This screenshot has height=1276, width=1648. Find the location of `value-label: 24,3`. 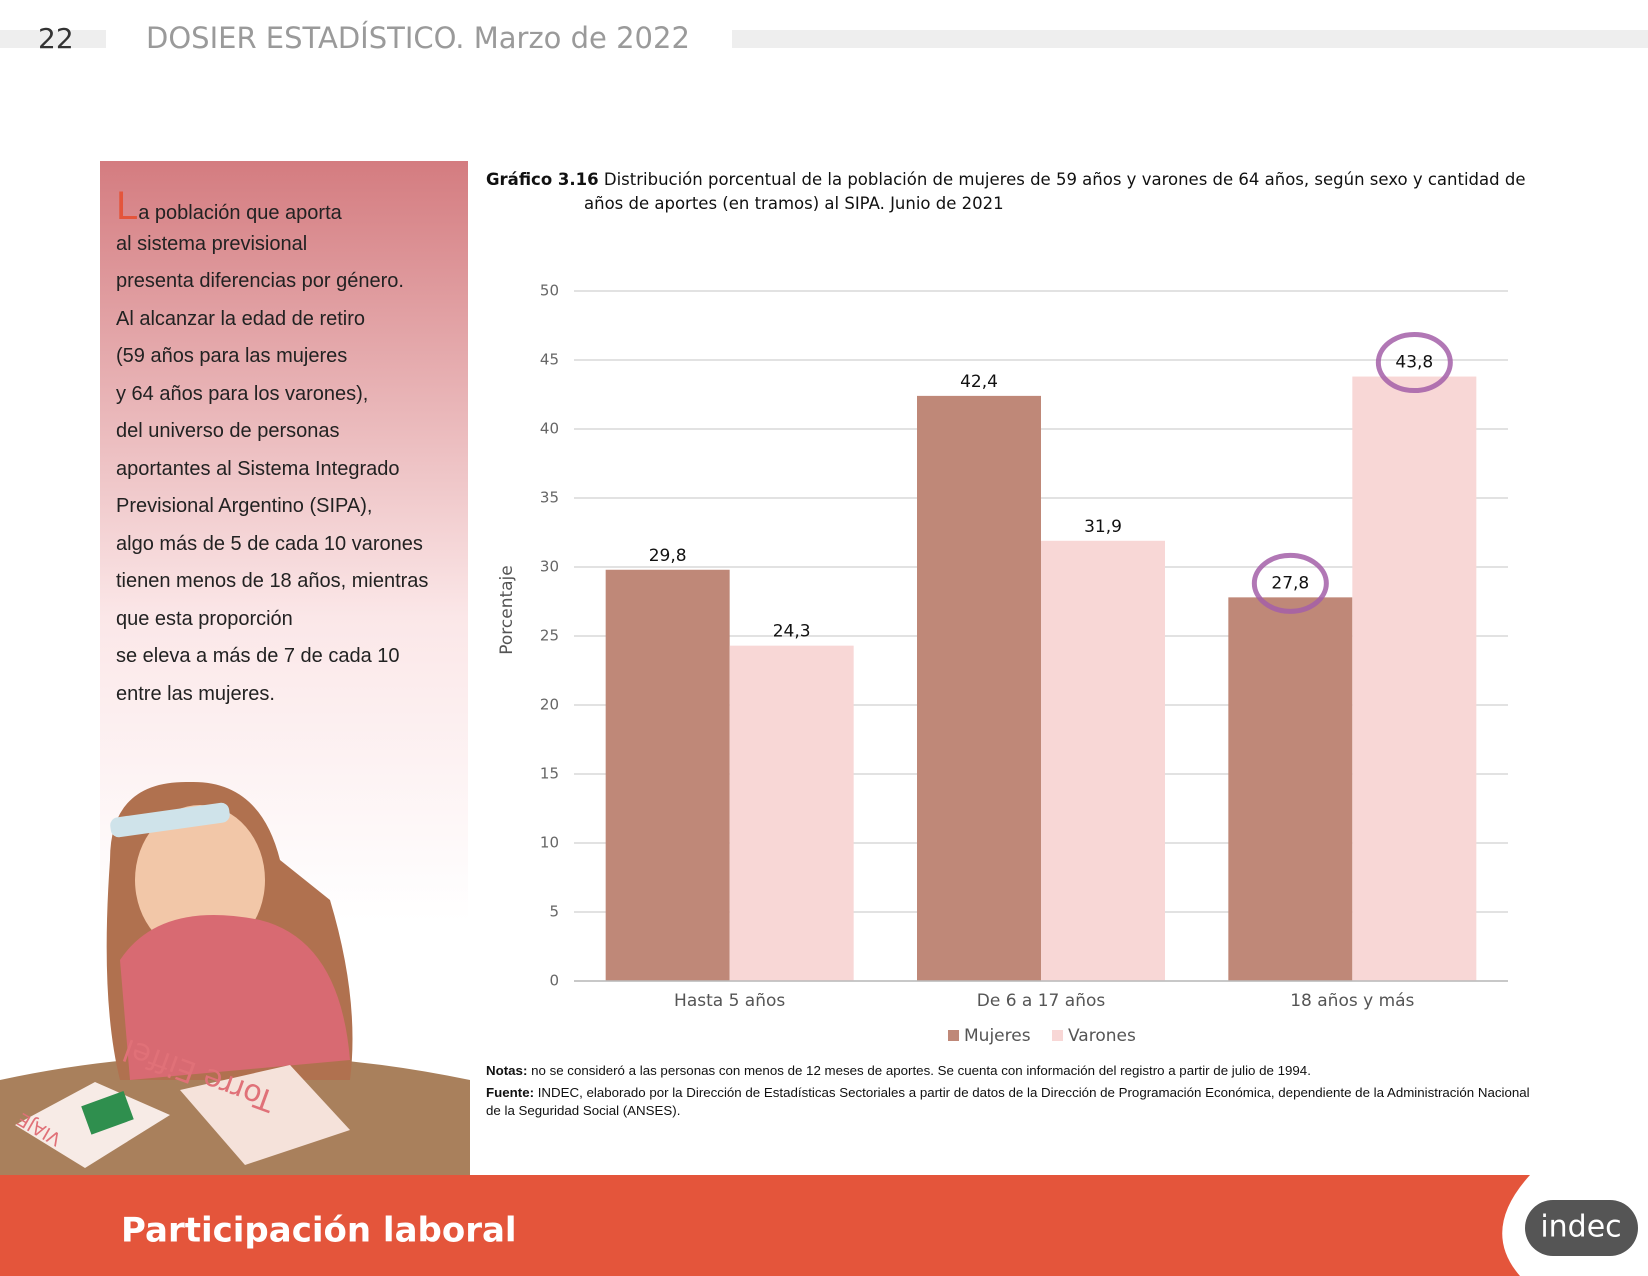

value-label: 24,3 is located at coordinates (792, 632).